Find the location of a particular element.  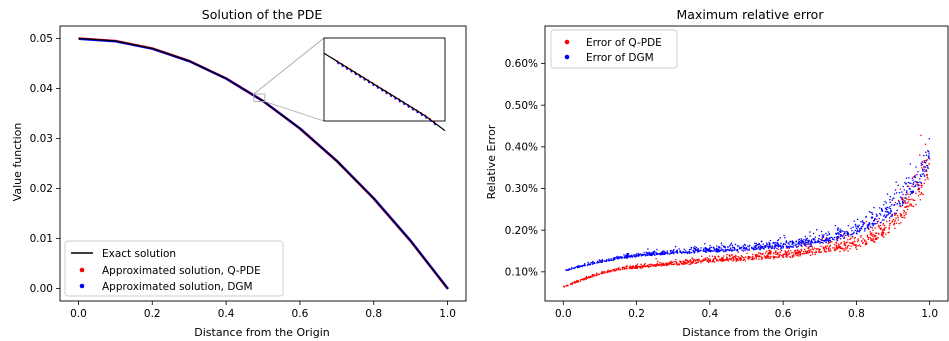

legend-label: Exact solution is located at coordinates (139, 254).